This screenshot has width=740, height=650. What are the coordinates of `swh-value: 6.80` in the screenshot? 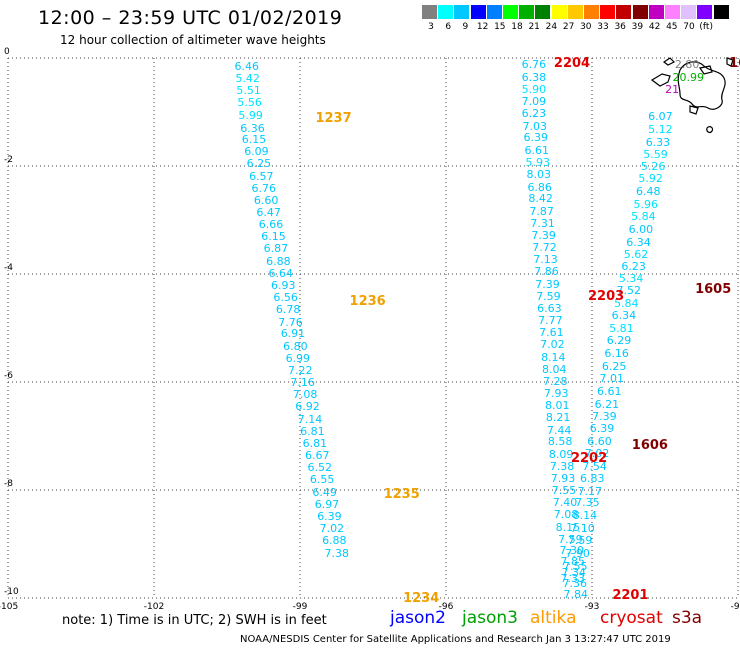 It's located at (295, 346).